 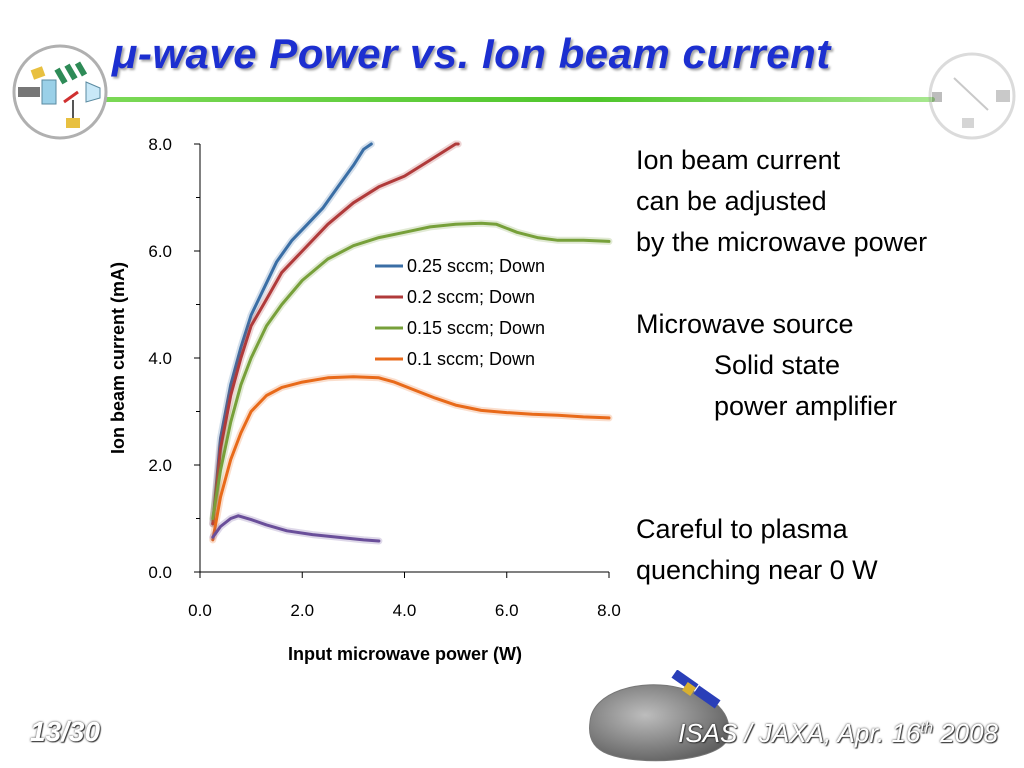 What do you see at coordinates (405, 610) in the screenshot?
I see `x-tick-label: 4.0` at bounding box center [405, 610].